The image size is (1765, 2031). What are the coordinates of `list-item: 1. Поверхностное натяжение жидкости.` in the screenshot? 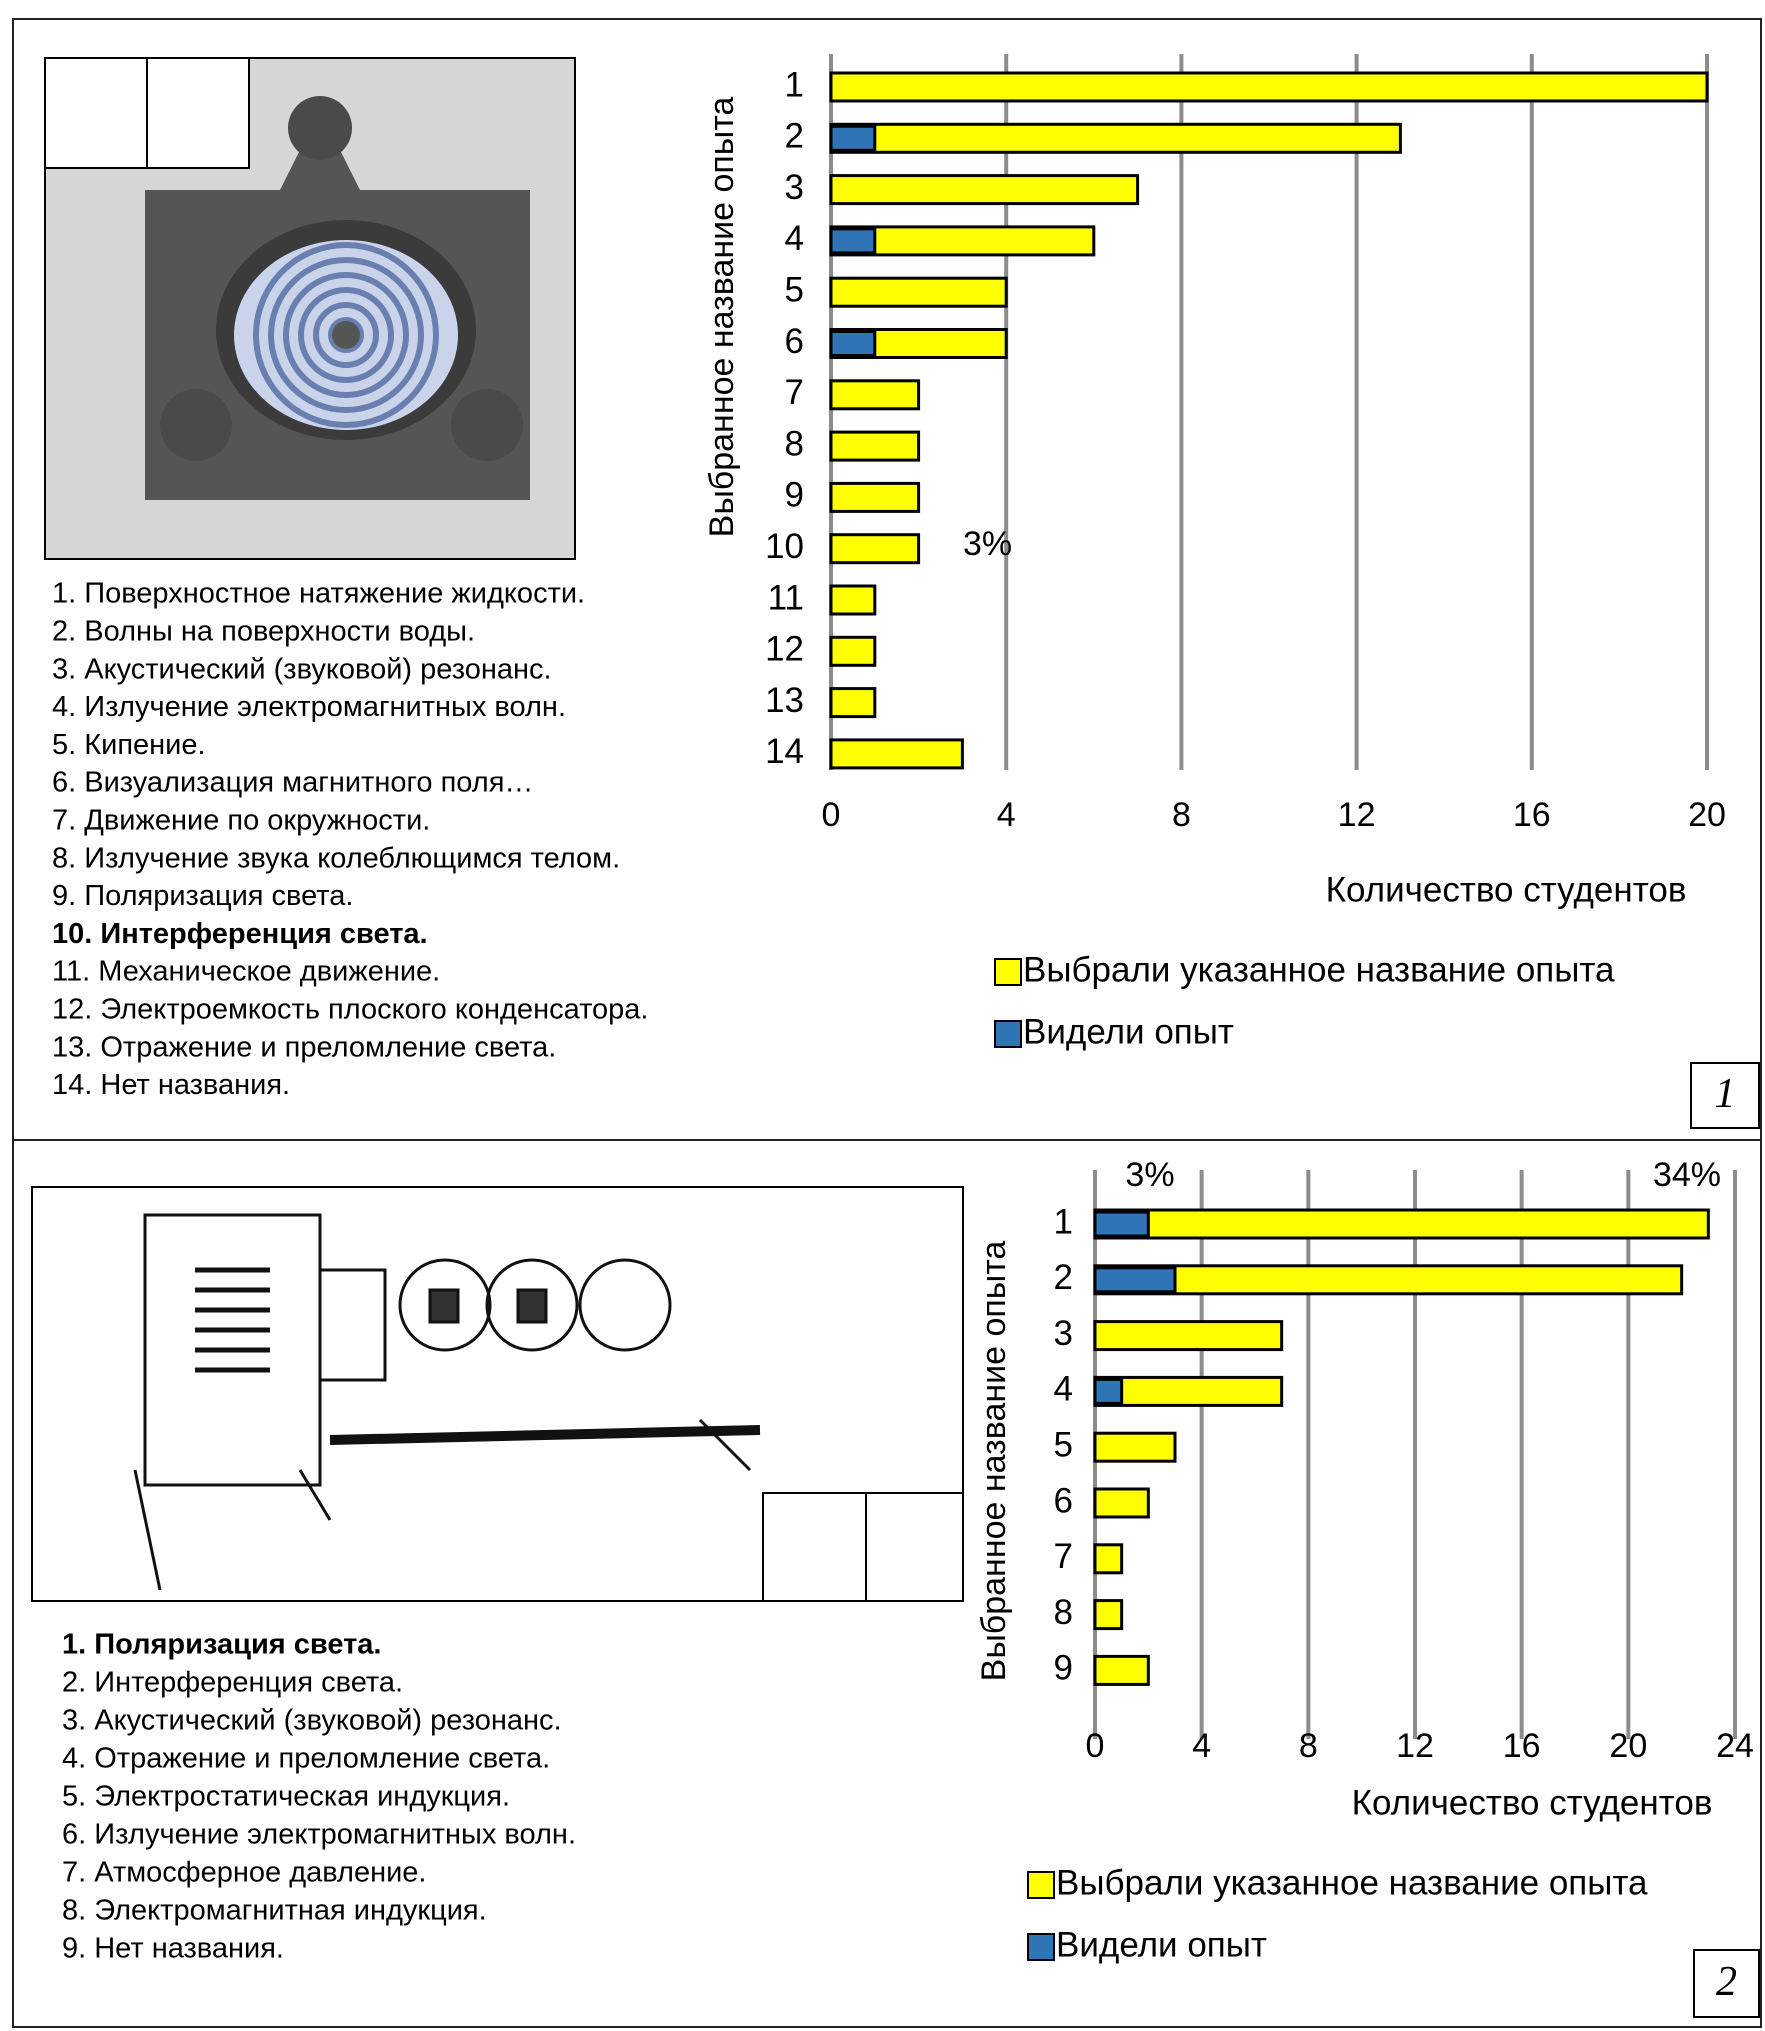 It's located at (318, 594).